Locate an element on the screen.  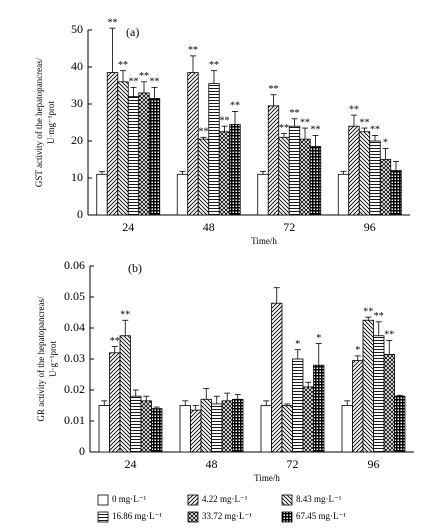
y-axis-label: U·g⁻¹prot is located at coordinates (53, 359).